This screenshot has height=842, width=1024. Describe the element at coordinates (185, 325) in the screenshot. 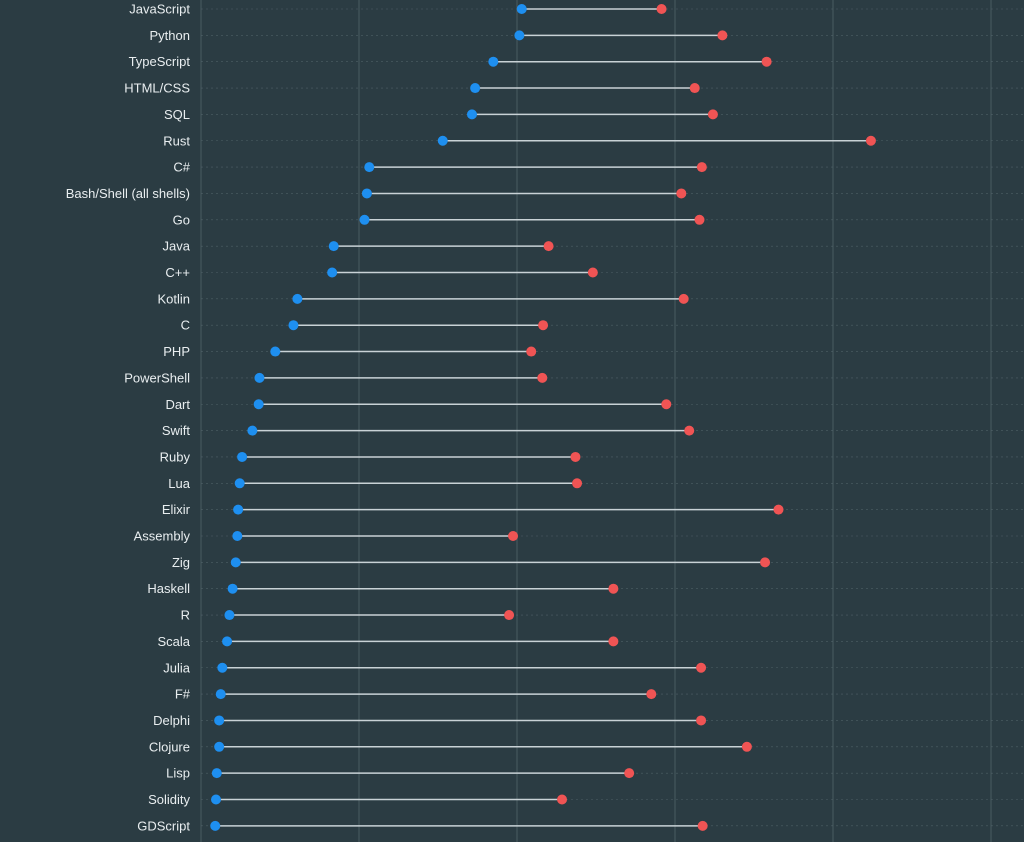

I see `category-label: C` at that location.